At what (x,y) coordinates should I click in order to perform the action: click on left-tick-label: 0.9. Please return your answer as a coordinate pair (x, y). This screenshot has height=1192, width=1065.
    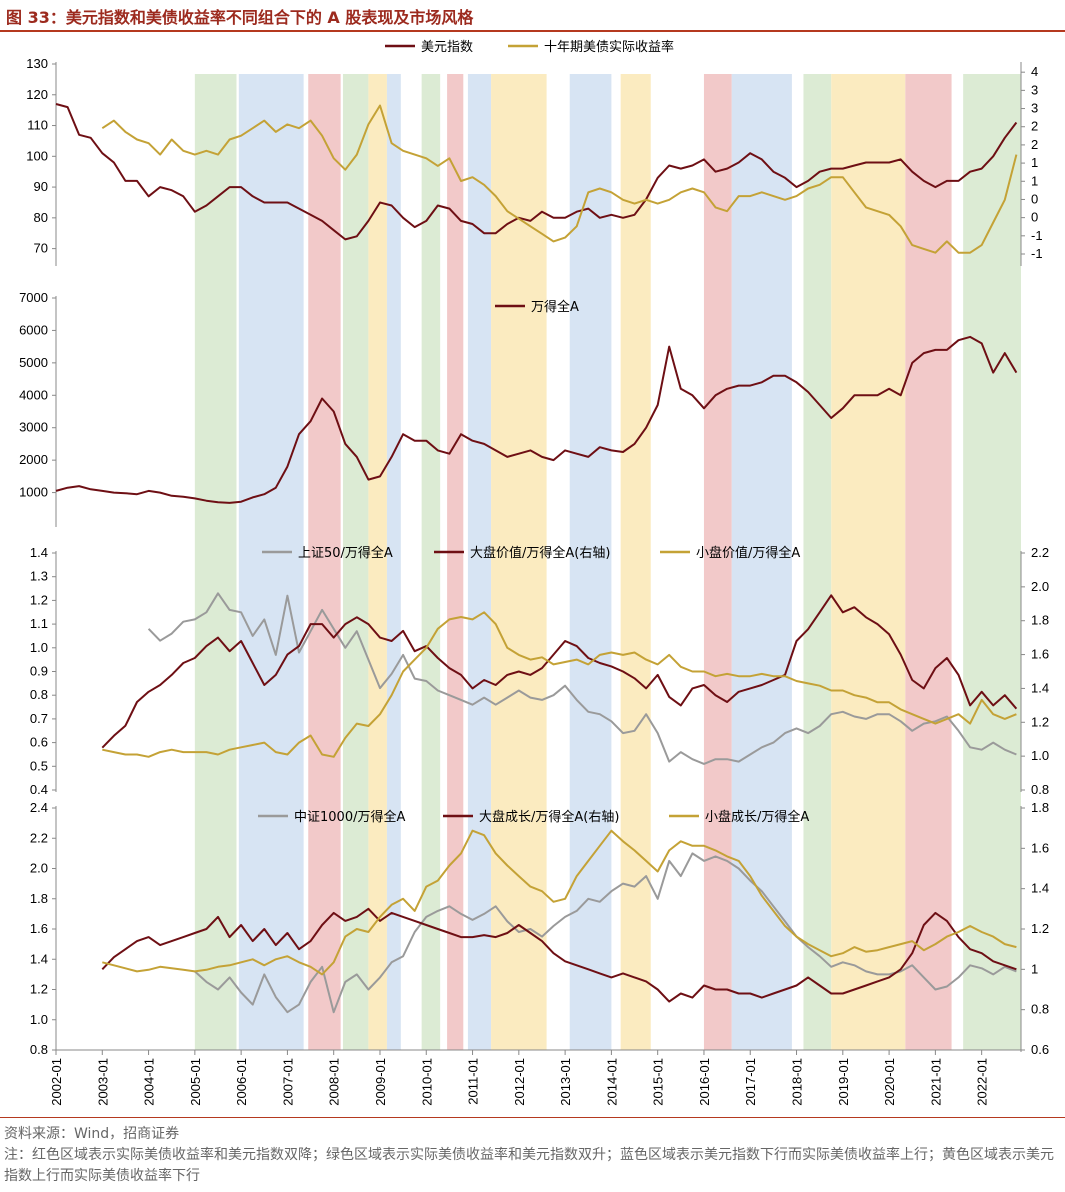
    Looking at the image, I should click on (39, 671).